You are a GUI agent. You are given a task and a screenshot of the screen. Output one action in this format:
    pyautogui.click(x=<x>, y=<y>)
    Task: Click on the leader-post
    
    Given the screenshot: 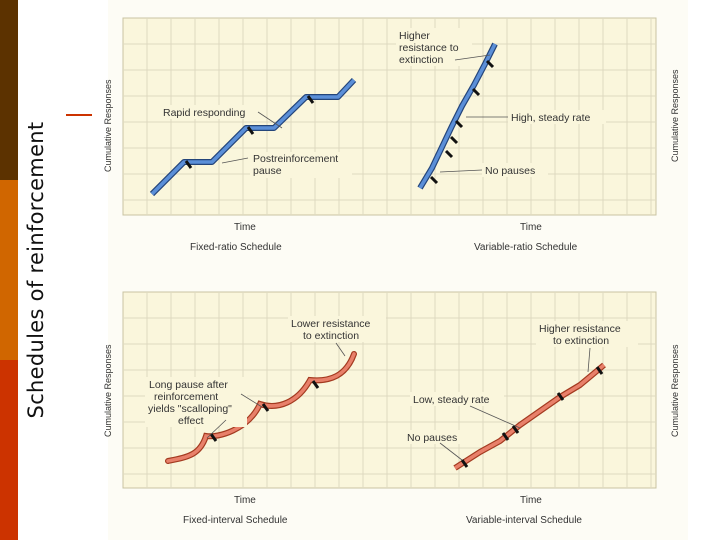 What is the action you would take?
    pyautogui.click(x=235, y=160)
    